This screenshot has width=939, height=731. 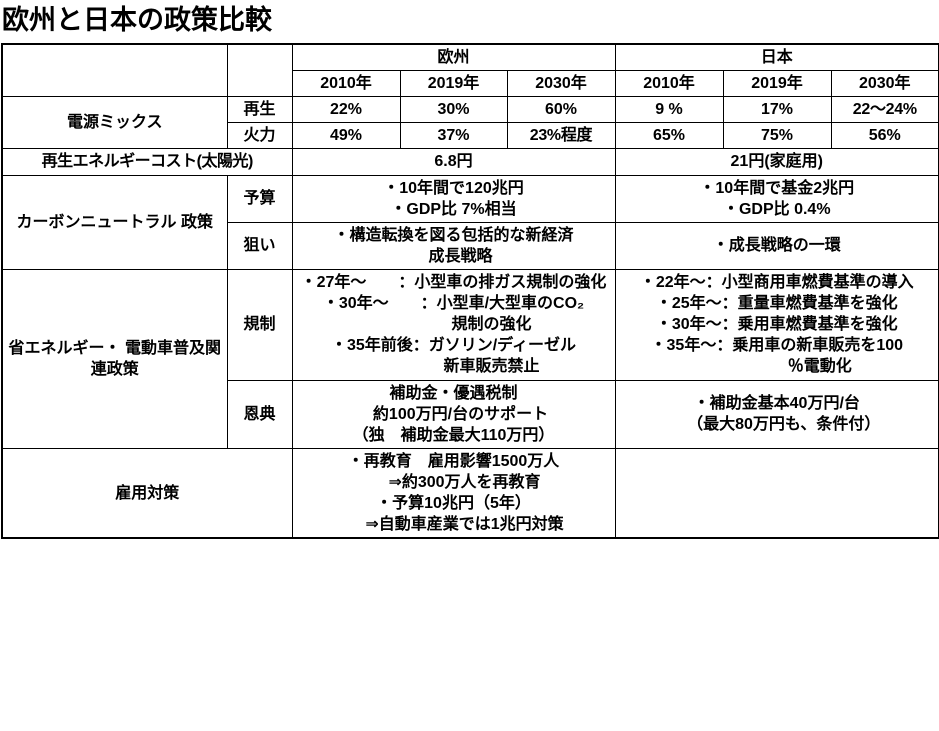 What do you see at coordinates (453, 188) in the screenshot?
I see `text-line: ・10年間で120兆円` at bounding box center [453, 188].